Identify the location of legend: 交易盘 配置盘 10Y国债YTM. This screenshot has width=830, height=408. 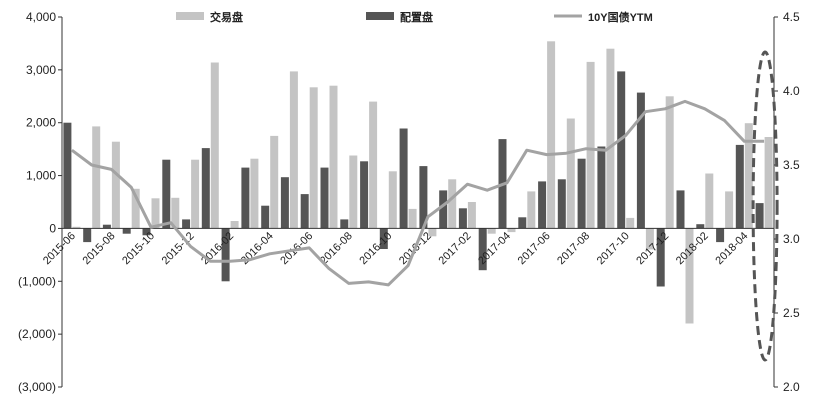
(414, 17).